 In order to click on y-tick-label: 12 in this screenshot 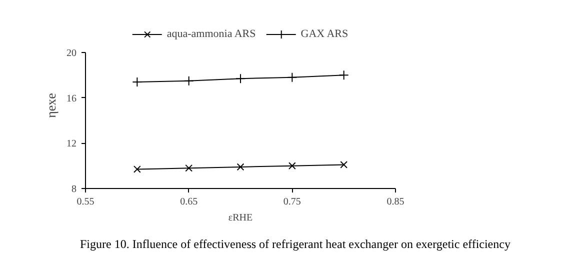, I will do `click(71, 144)`.